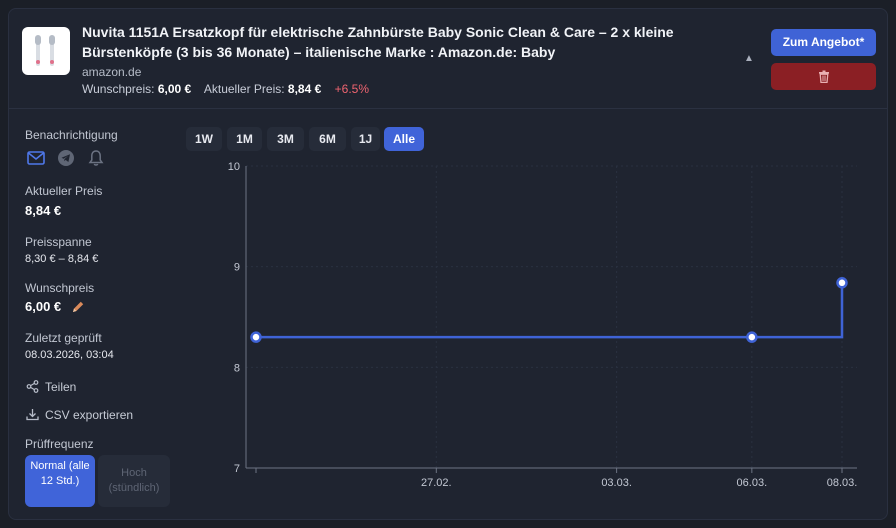  Describe the element at coordinates (46, 51) in the screenshot. I see `product-thumbnail` at that location.